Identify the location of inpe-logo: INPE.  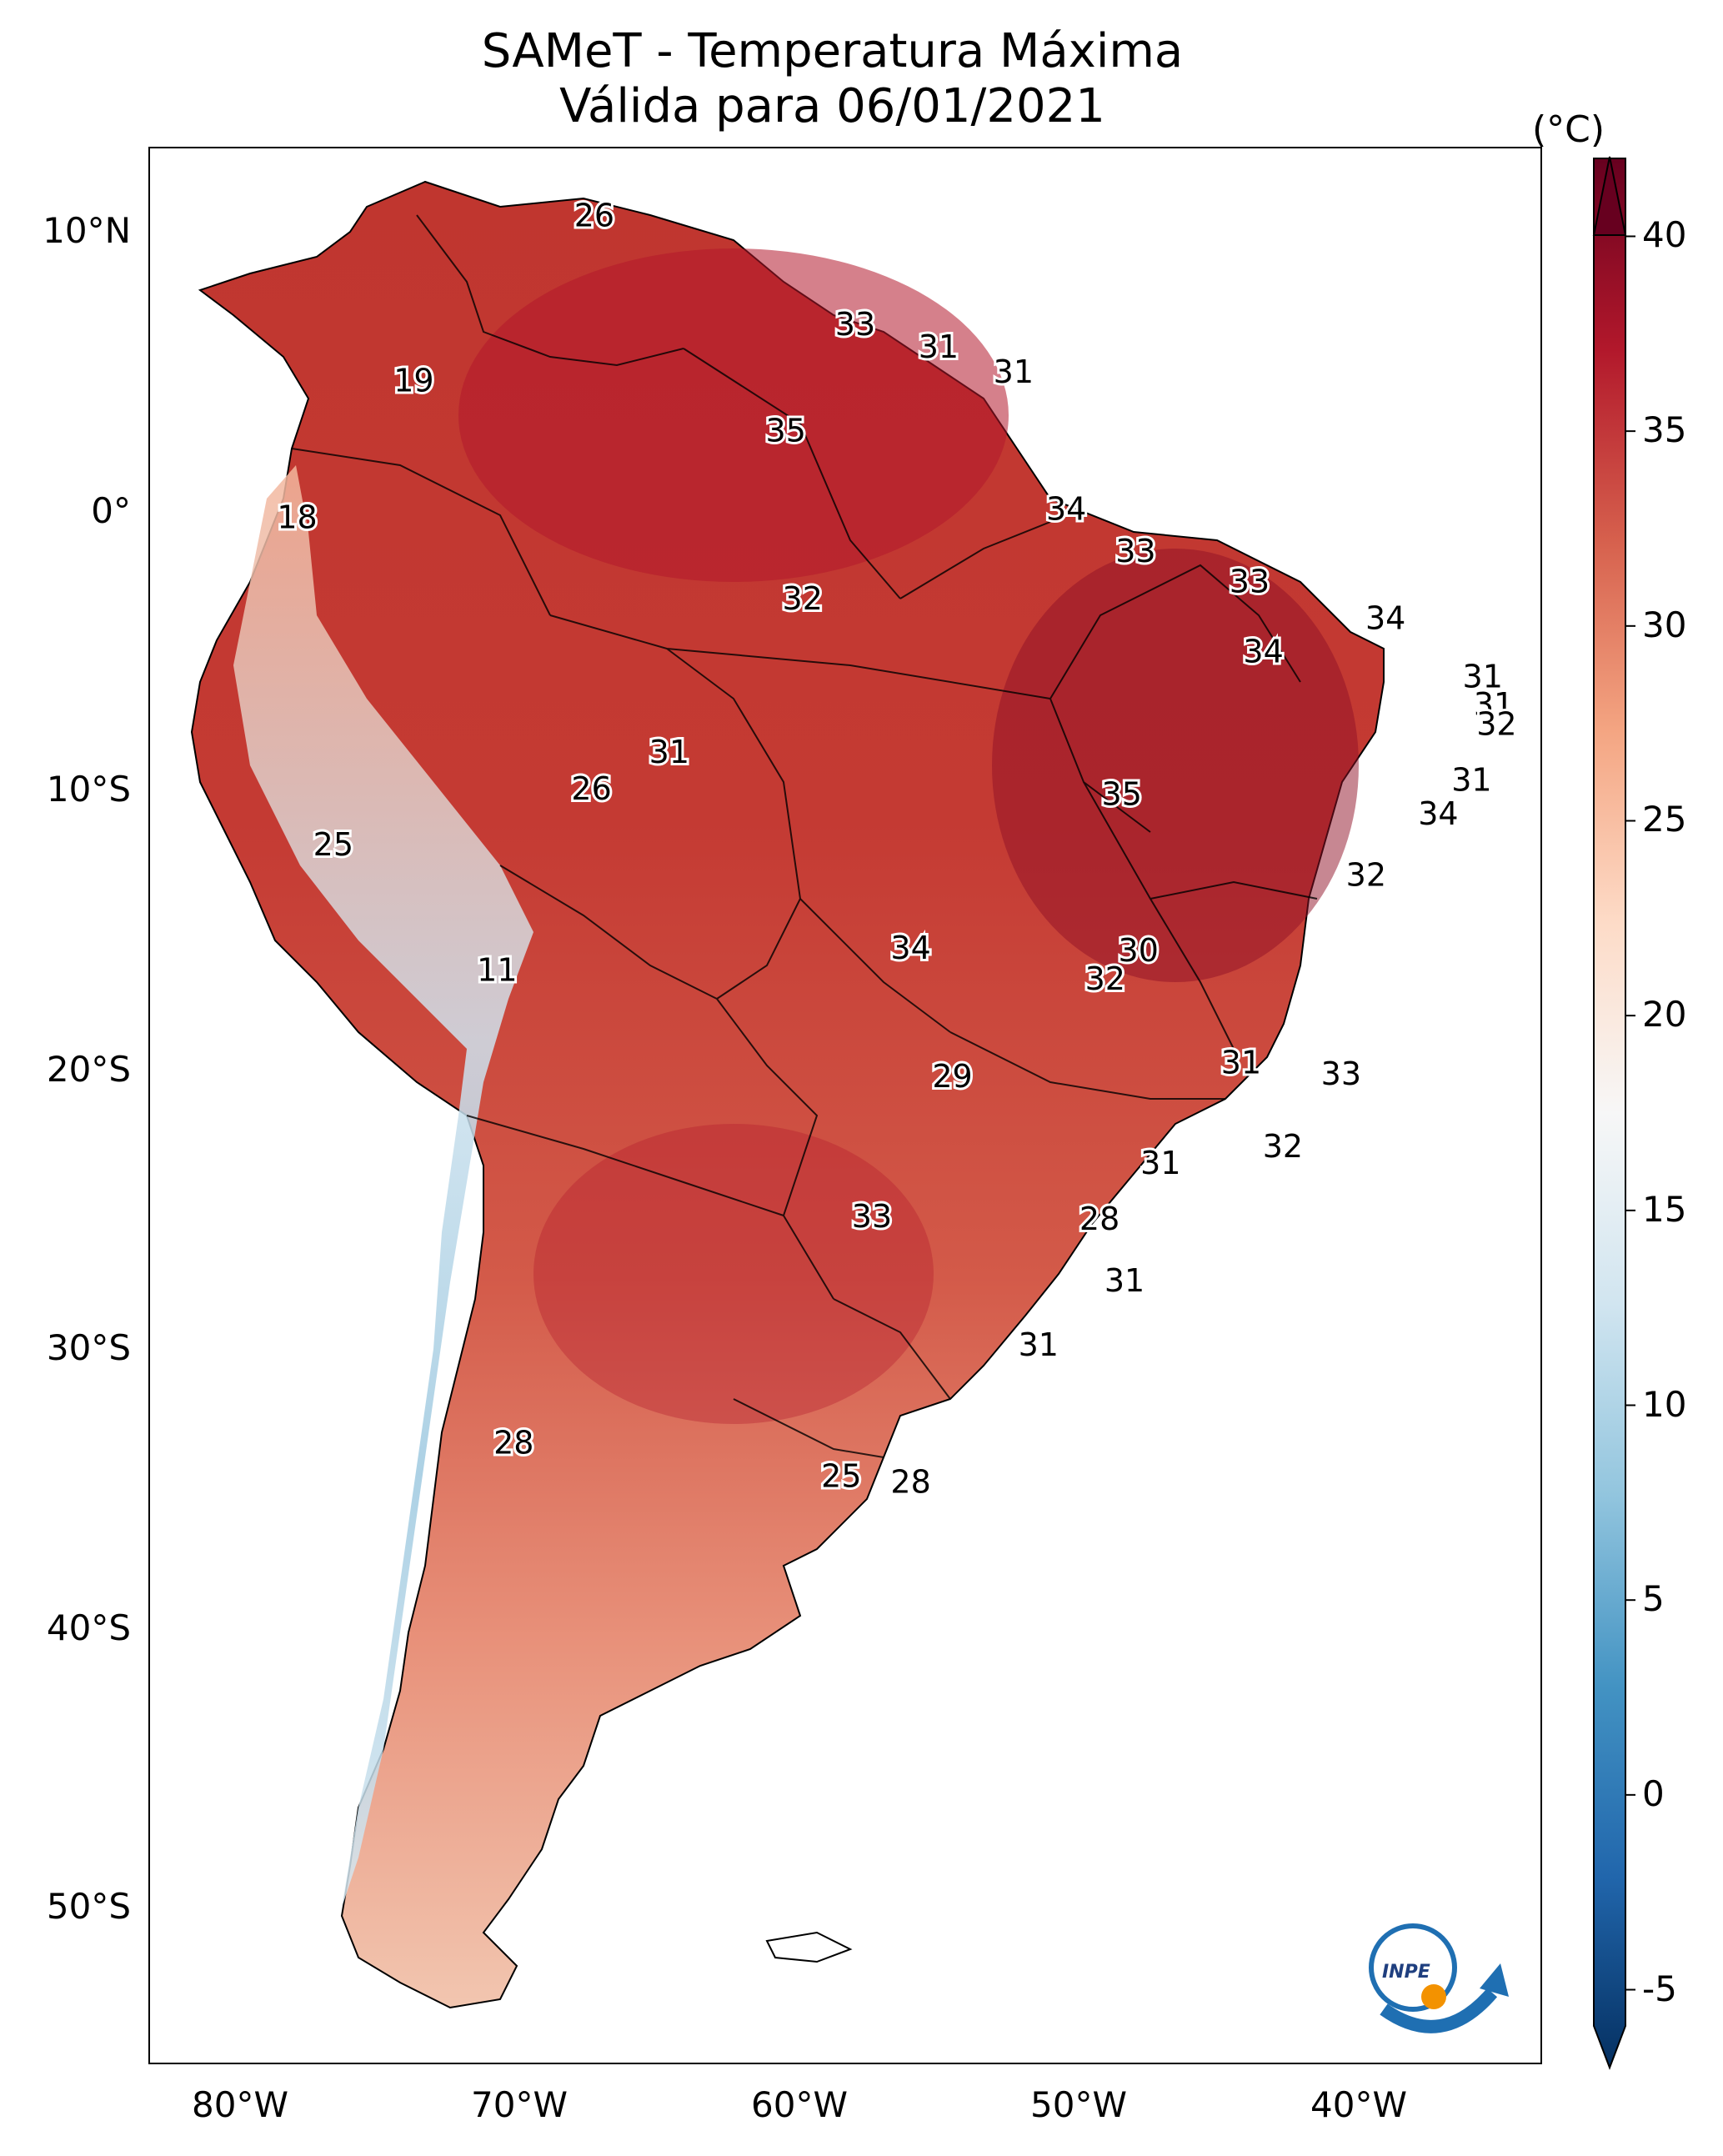
(1439, 1978).